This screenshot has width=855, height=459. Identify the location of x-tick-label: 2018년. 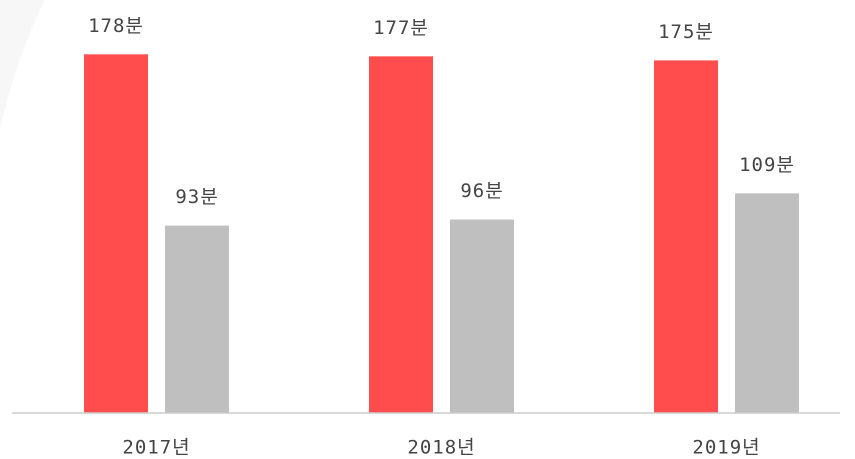
(441, 448).